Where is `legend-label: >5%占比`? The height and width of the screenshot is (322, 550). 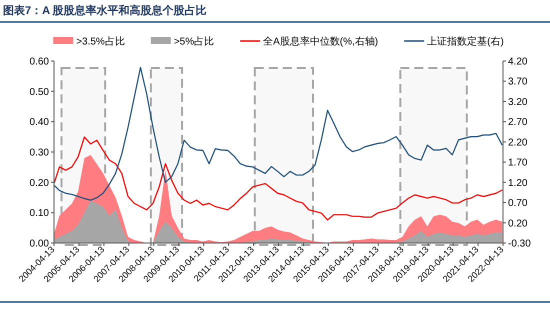
legend-label: >5%占比 is located at coordinates (194, 42).